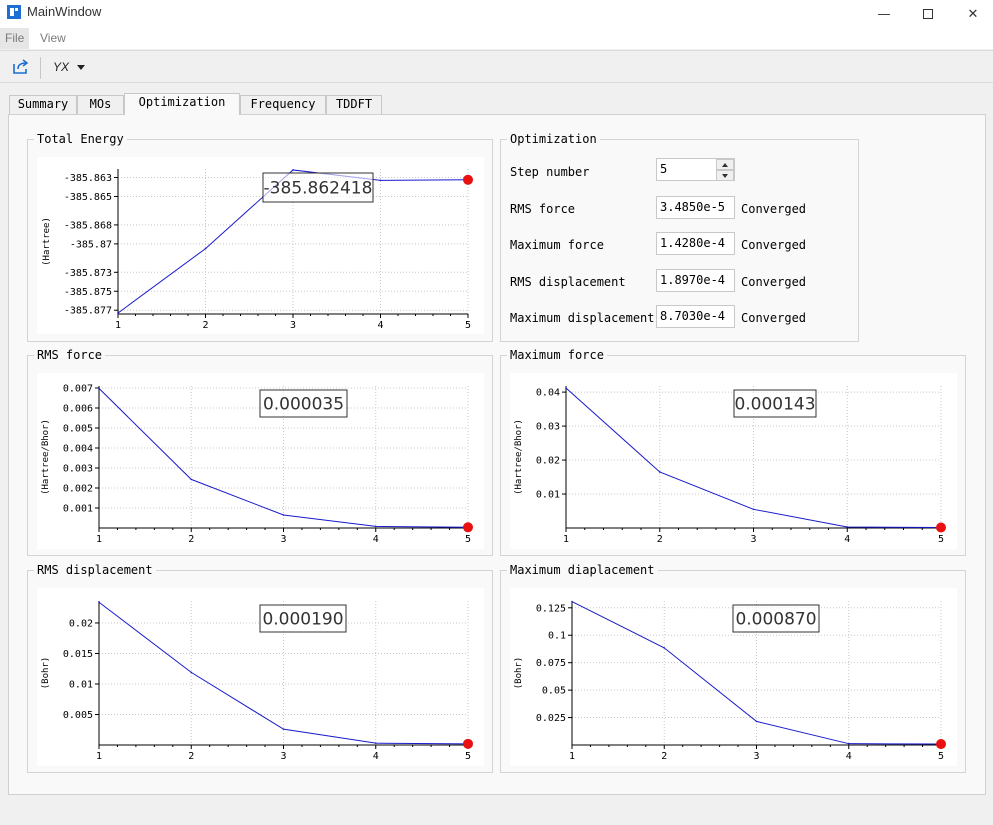 This screenshot has height=825, width=993. Describe the element at coordinates (53, 38) in the screenshot. I see `menu-view: View` at that location.